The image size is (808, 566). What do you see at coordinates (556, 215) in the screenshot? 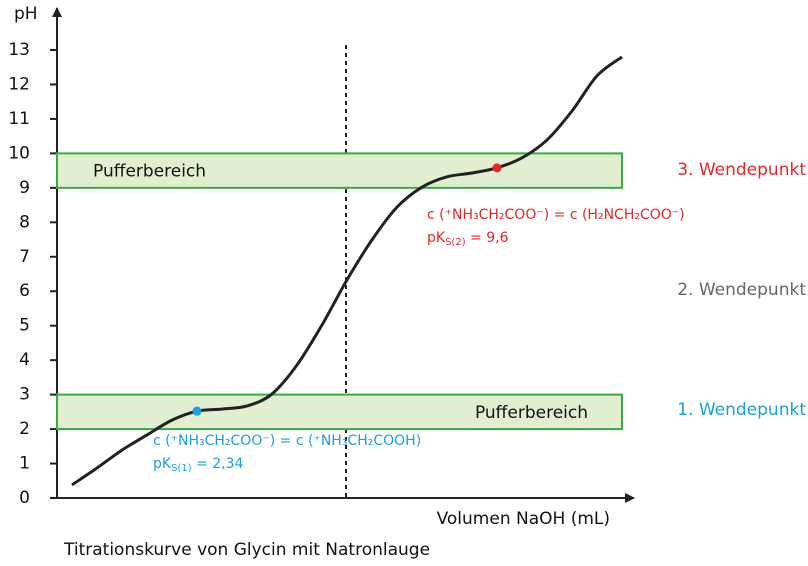
I see `annotation-equation: c (⁺NH₃CH₂COO⁻) = c (H₂NCH₂COO⁻)` at bounding box center [556, 215].